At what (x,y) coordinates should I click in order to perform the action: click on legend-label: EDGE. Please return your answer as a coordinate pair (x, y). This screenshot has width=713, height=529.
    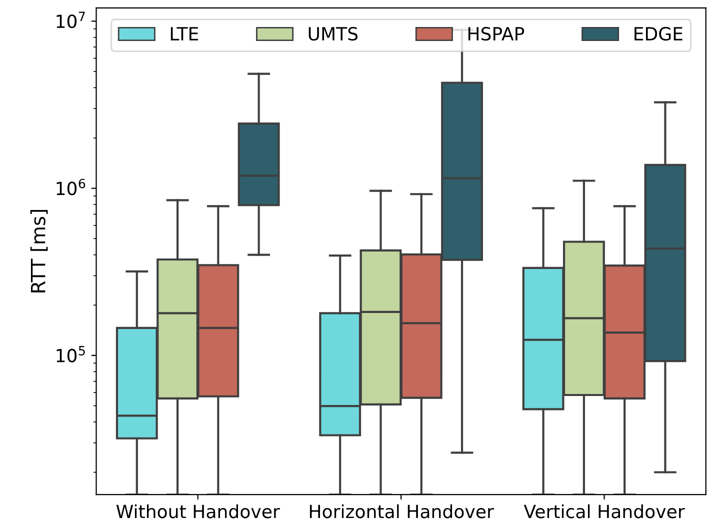
    Looking at the image, I should click on (658, 33).